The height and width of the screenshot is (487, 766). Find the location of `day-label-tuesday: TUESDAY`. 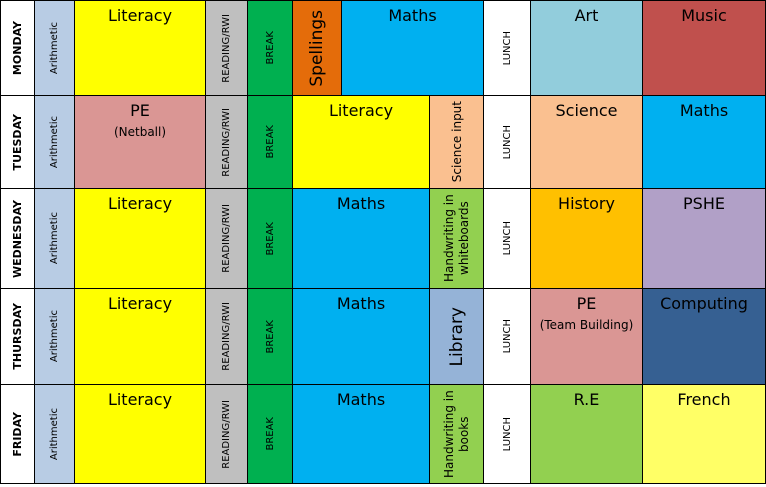

day-label-tuesday: TUESDAY is located at coordinates (17, 142).